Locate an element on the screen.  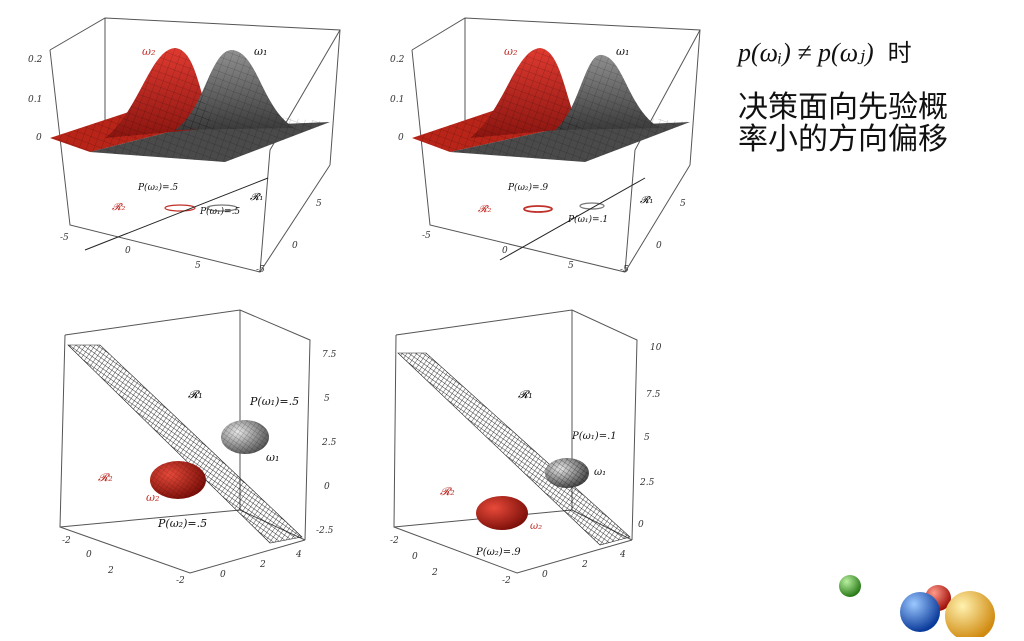
green-ball is located at coordinates (850, 586).